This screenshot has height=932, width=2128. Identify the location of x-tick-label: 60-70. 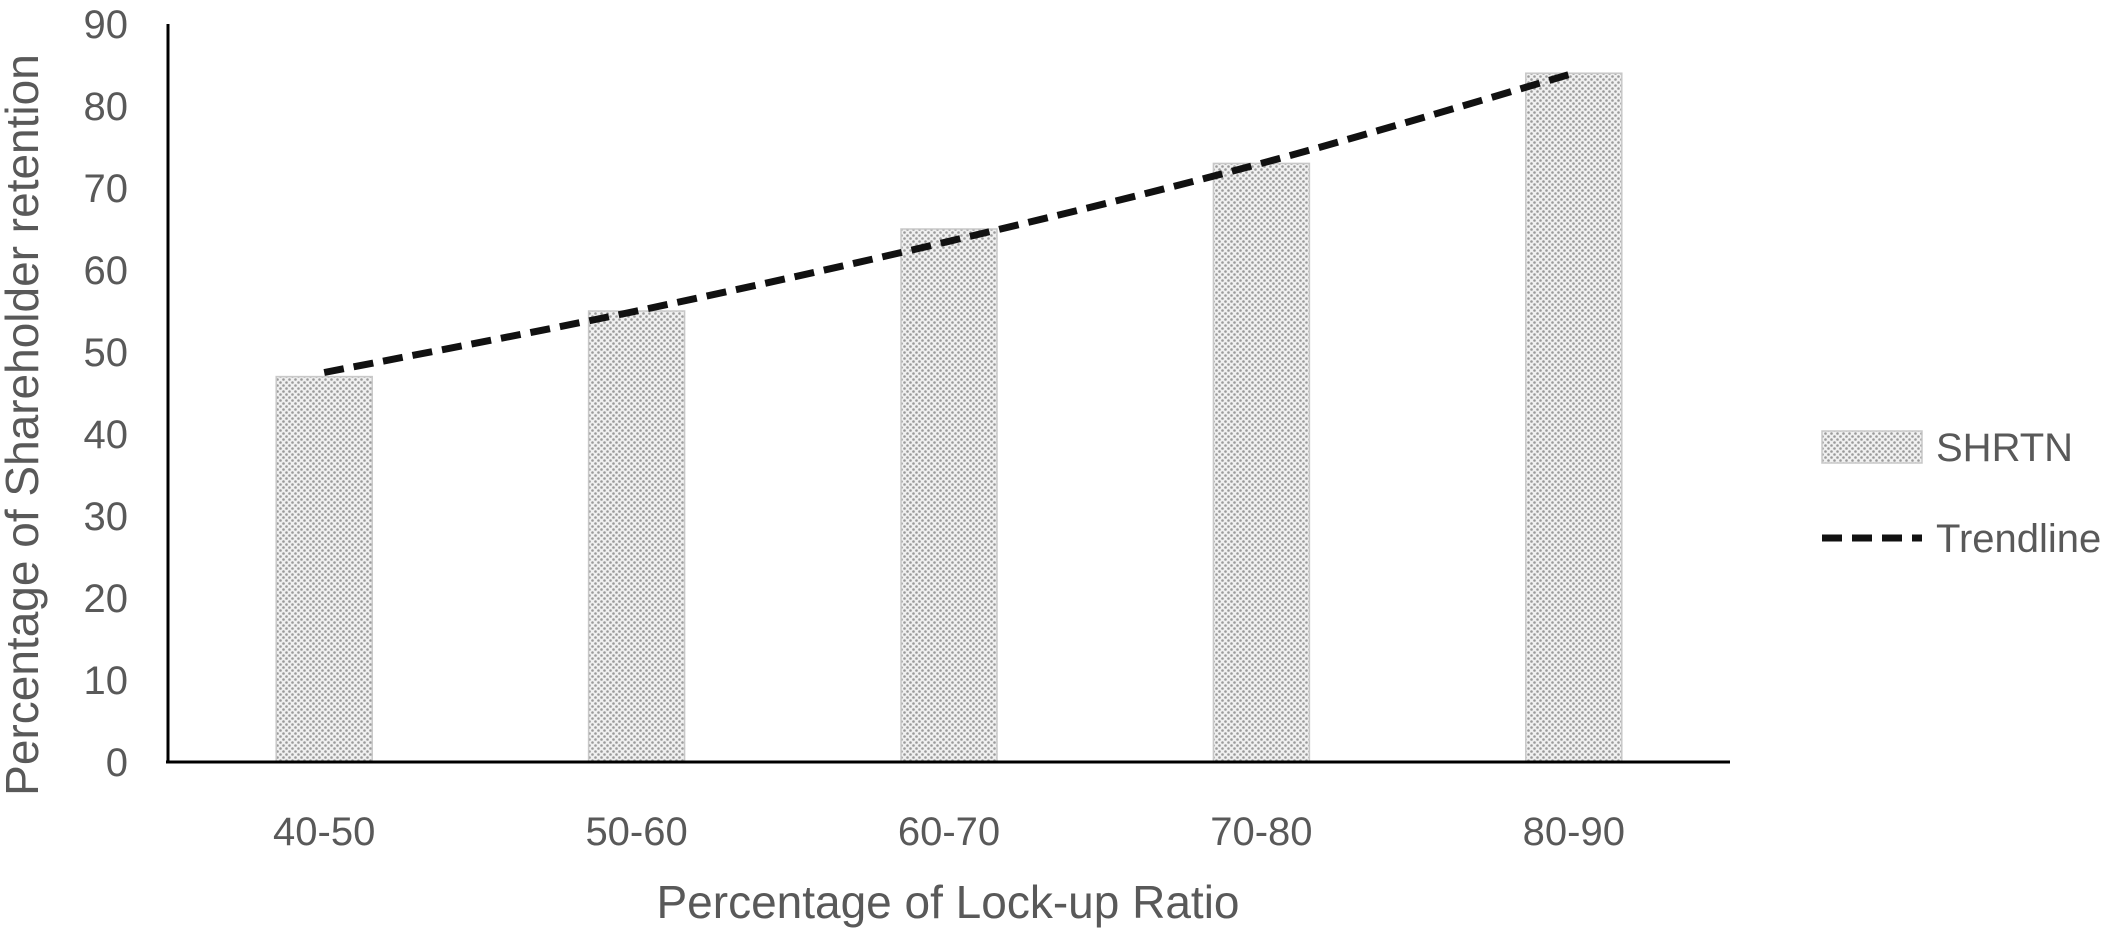
(949, 832).